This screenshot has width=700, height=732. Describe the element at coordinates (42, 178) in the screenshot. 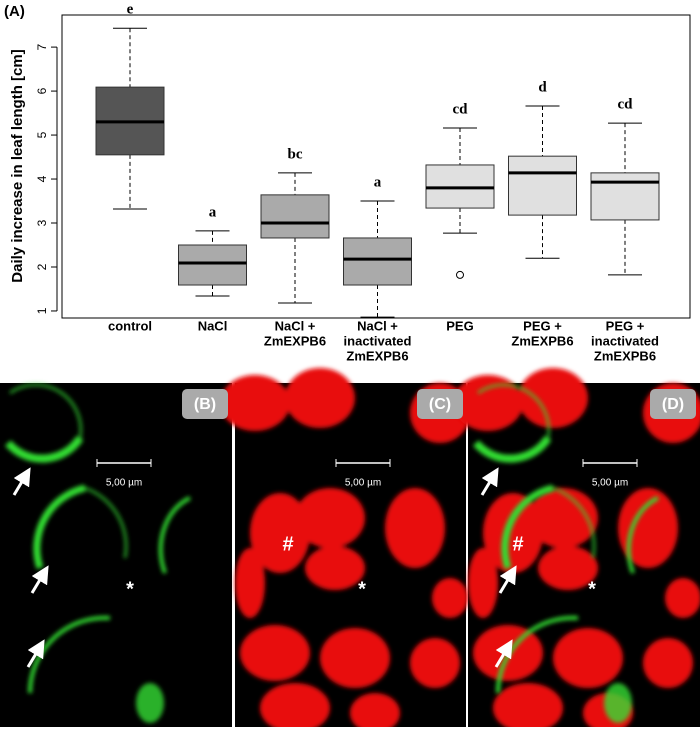

I see `y-tick-label: 4` at that location.